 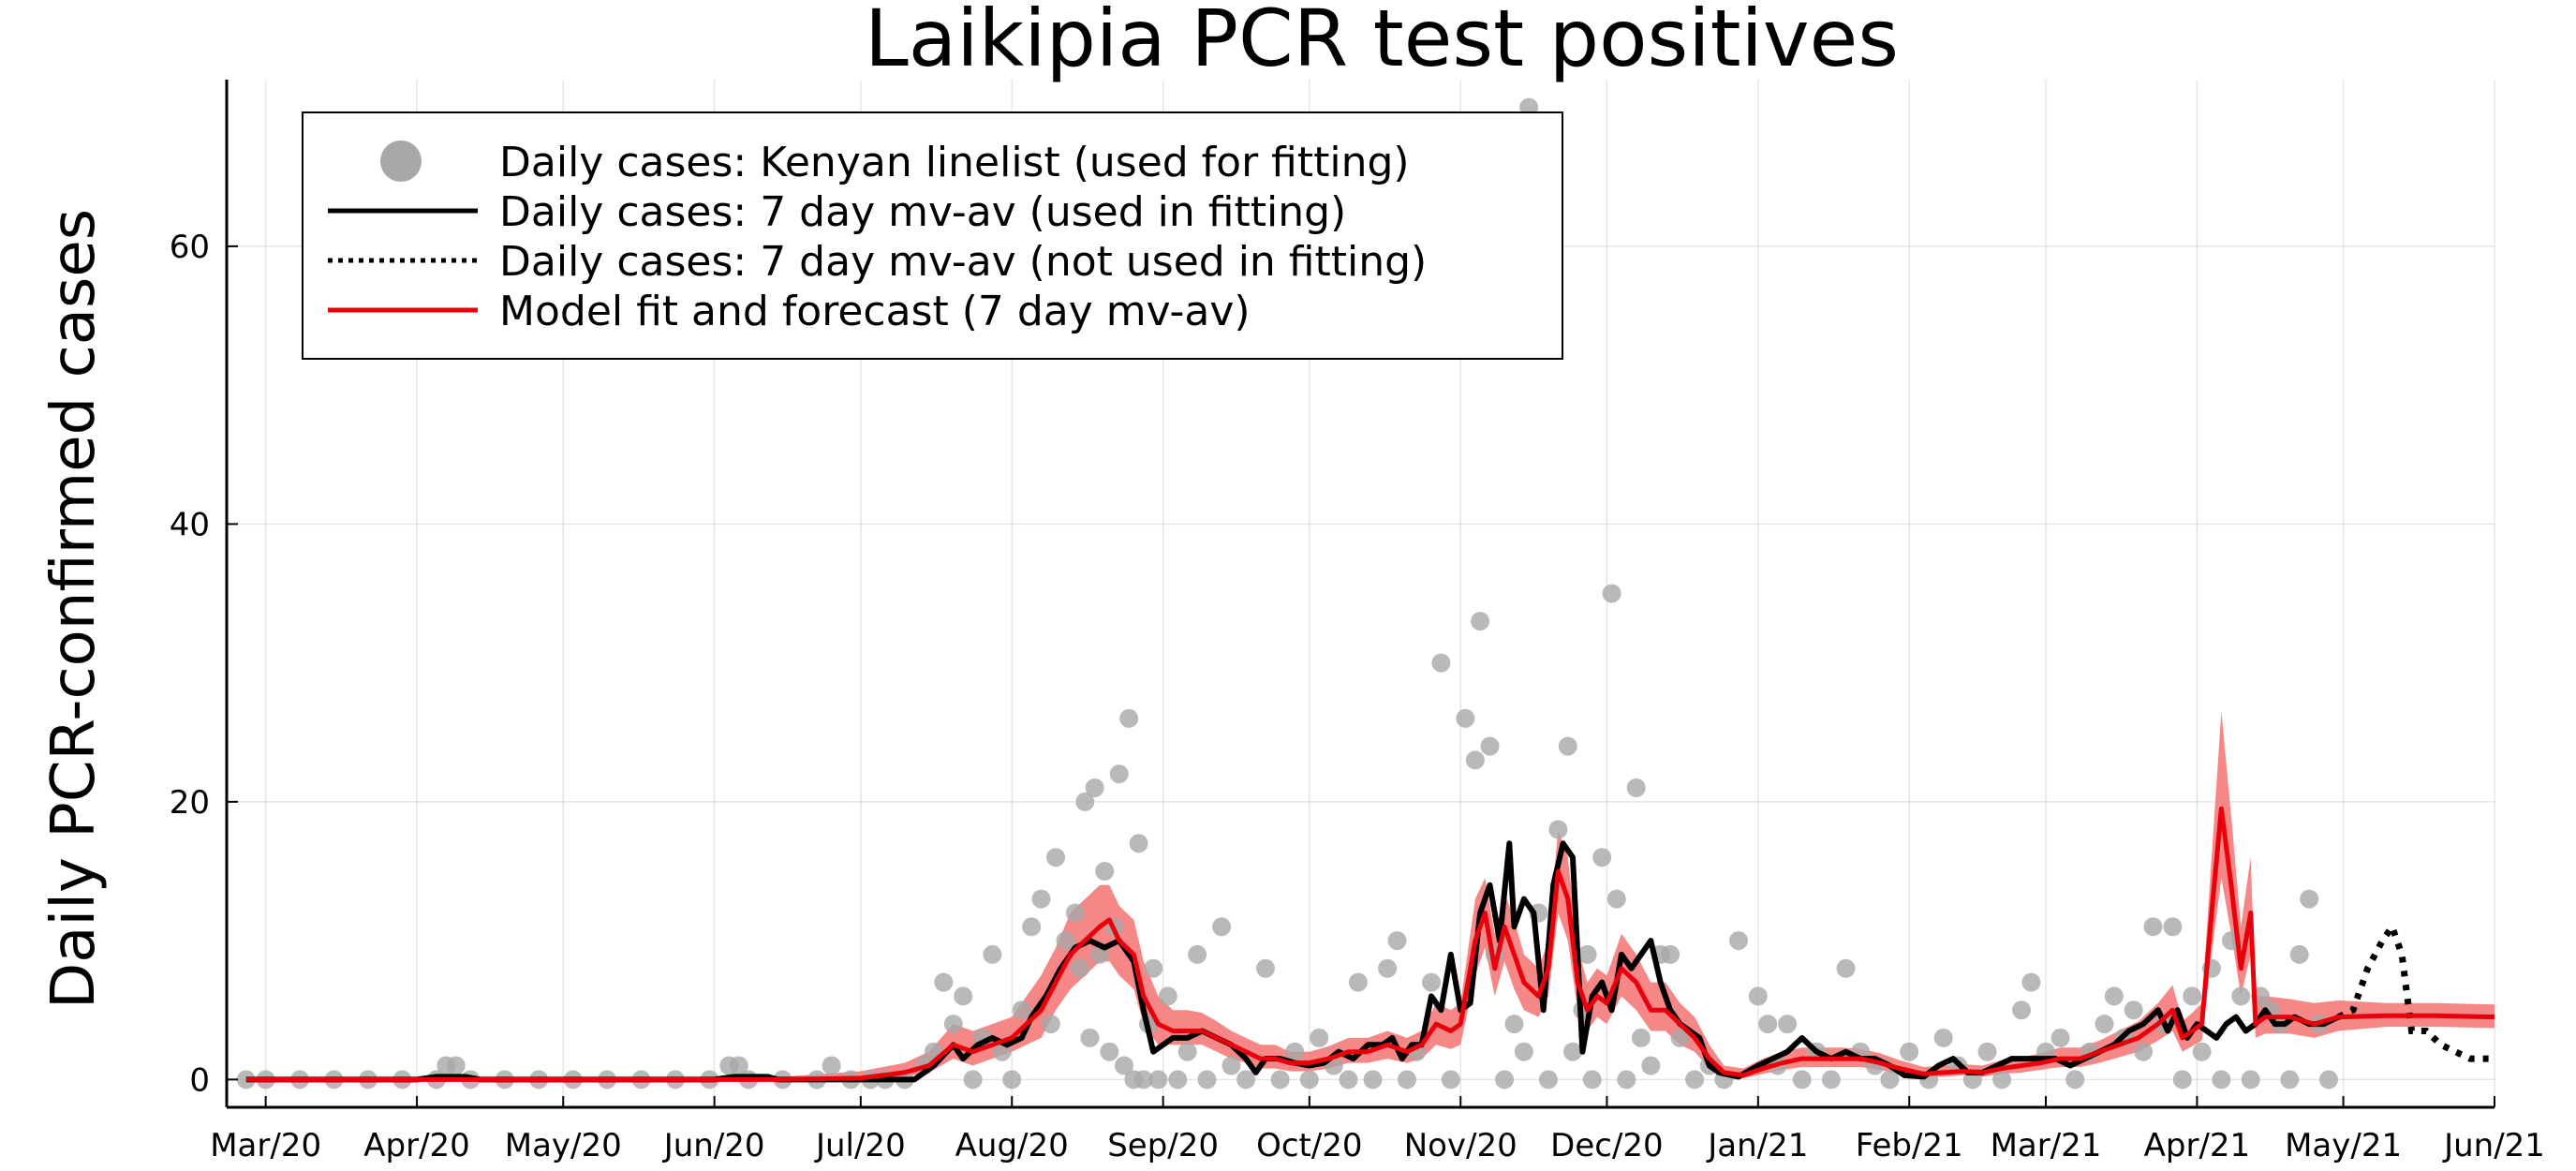 What do you see at coordinates (1607, 1145) in the screenshot?
I see `x-tick-label: Dec/20` at bounding box center [1607, 1145].